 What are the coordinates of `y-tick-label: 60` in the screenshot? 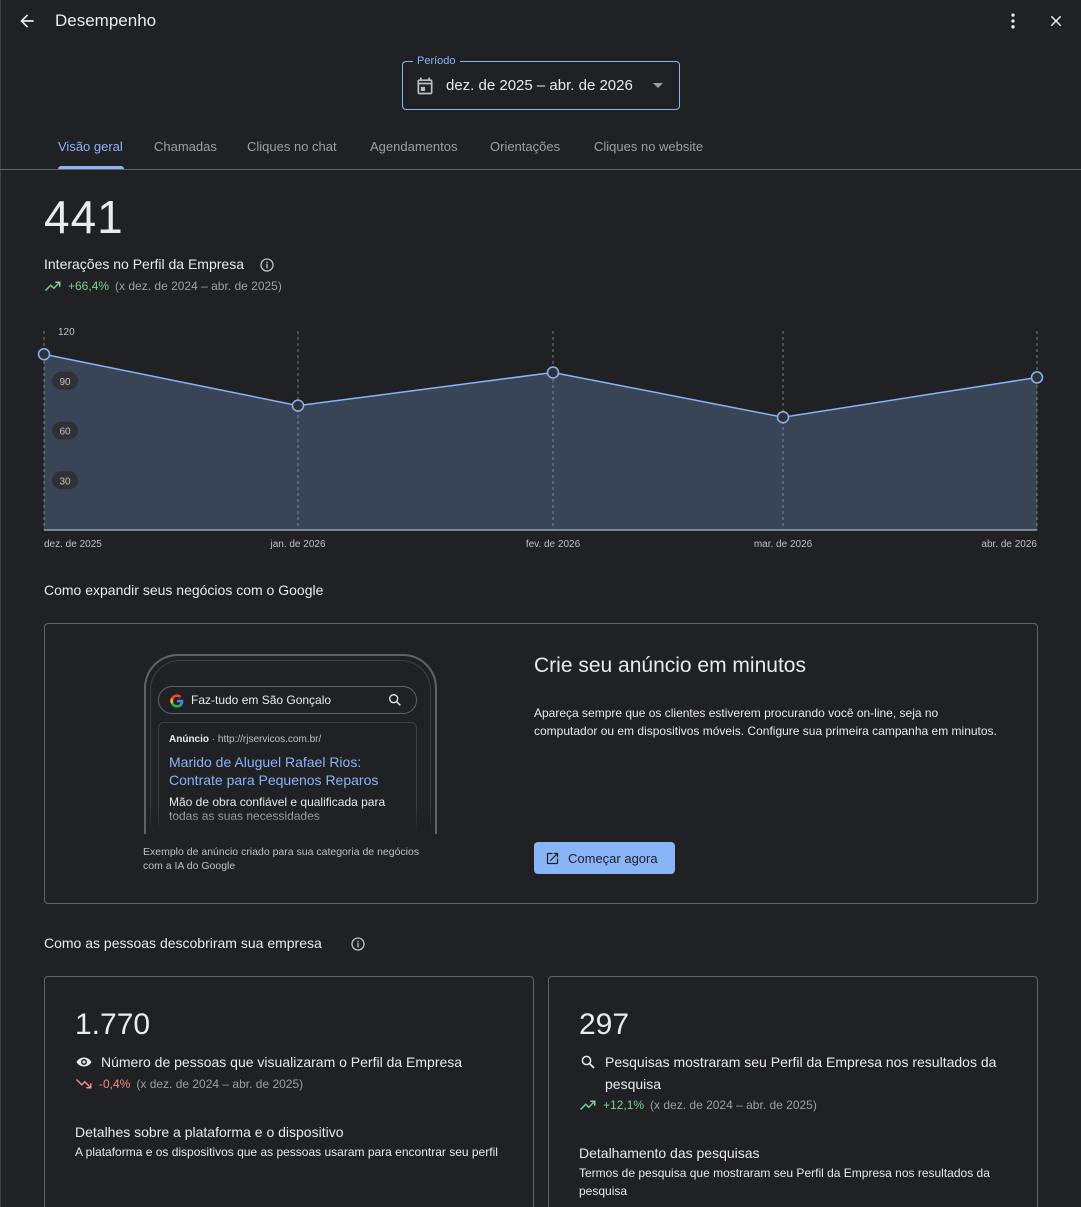 It's located at (65, 432).